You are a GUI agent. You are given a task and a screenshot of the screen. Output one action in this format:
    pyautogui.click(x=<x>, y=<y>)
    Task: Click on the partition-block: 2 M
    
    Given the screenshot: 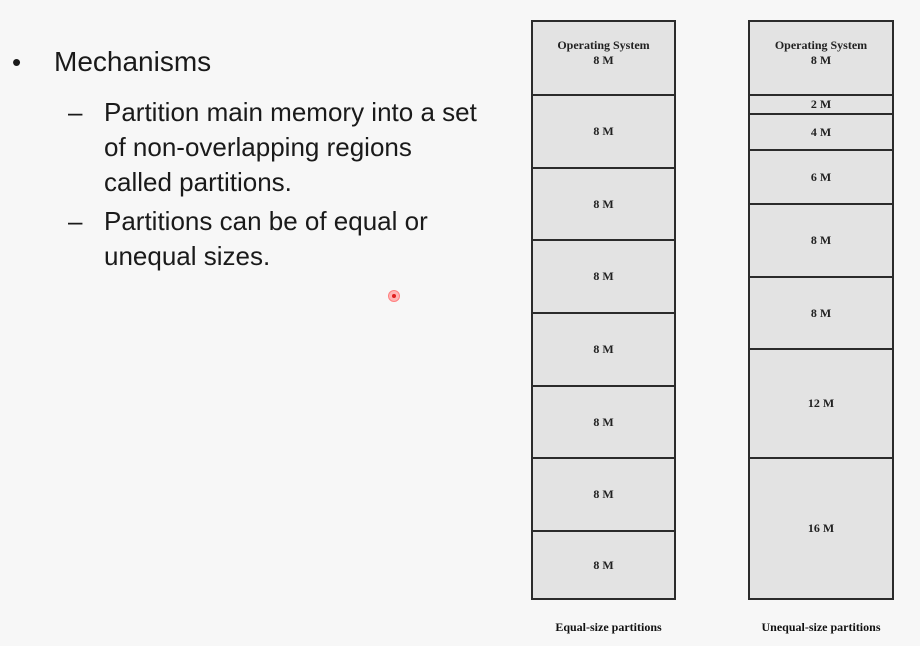 What is the action you would take?
    pyautogui.click(x=821, y=103)
    